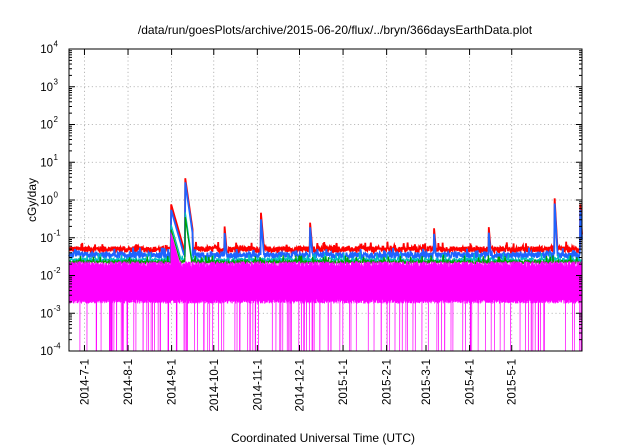 Image resolution: width=640 pixels, height=448 pixels. Describe the element at coordinates (58, 346) in the screenshot. I see `y-tick-exponent: -4` at that location.